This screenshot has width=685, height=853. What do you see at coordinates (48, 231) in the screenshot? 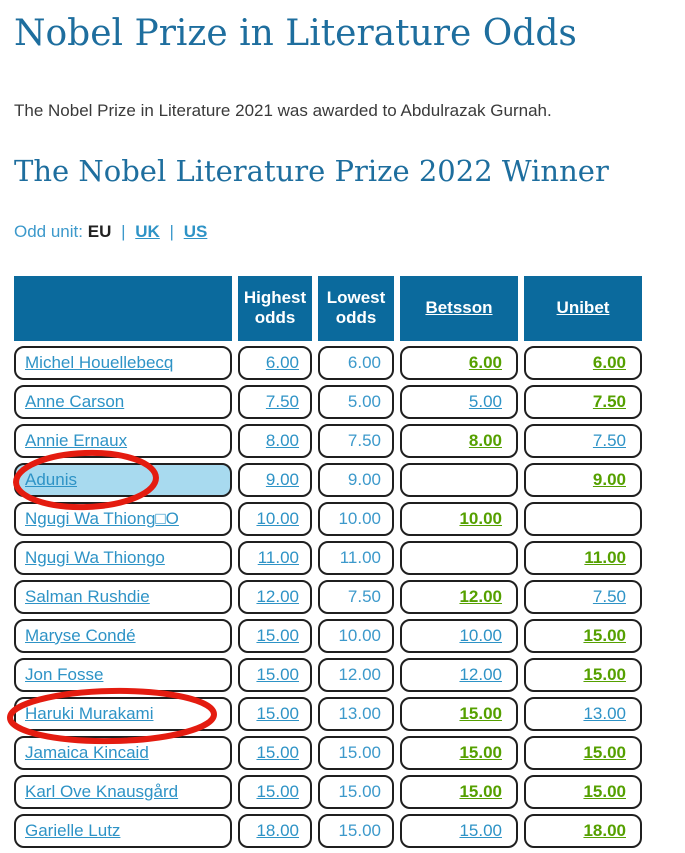
I see `odd-unit-label: Odd unit:` at bounding box center [48, 231].